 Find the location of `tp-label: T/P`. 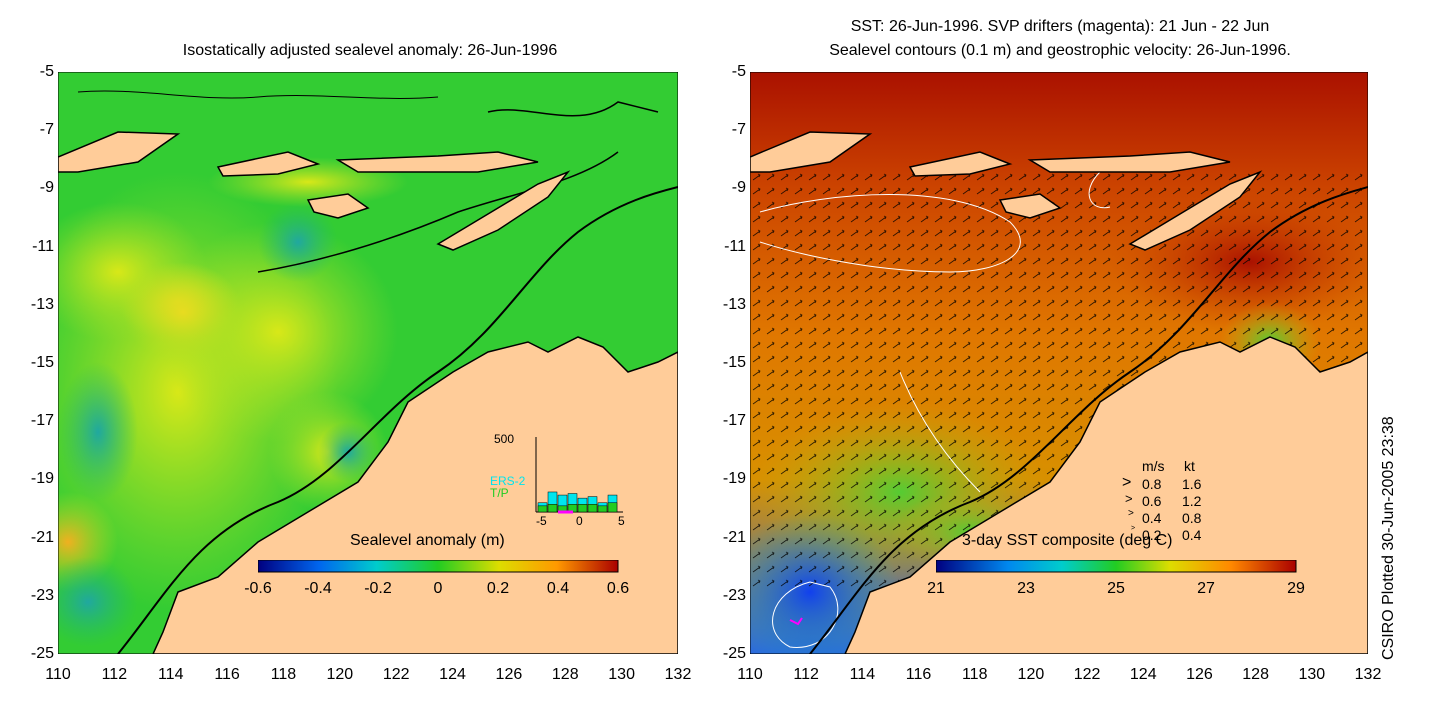

tp-label: T/P is located at coordinates (499, 493).